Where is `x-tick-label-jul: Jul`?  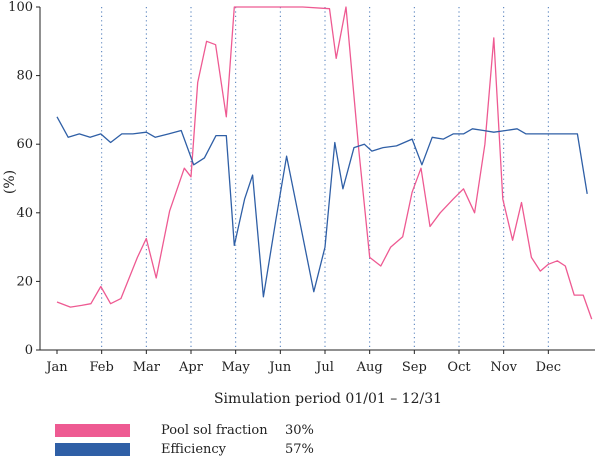 x-tick-label-jul: Jul is located at coordinates (324, 367).